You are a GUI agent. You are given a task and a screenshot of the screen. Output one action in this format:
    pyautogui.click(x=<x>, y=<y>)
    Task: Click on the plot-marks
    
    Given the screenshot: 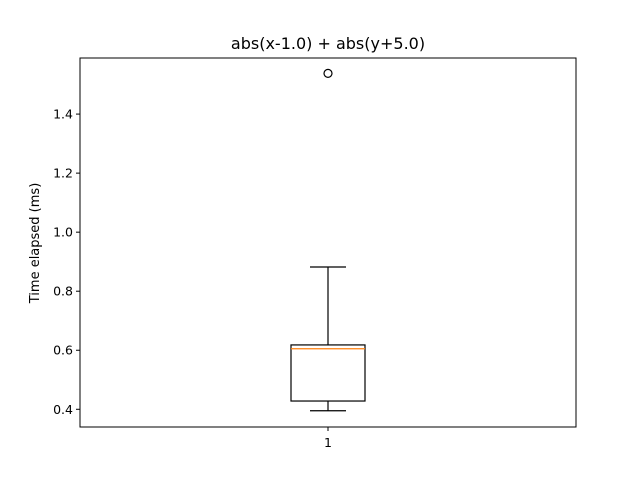 What is the action you would take?
    pyautogui.click(x=328, y=240)
    